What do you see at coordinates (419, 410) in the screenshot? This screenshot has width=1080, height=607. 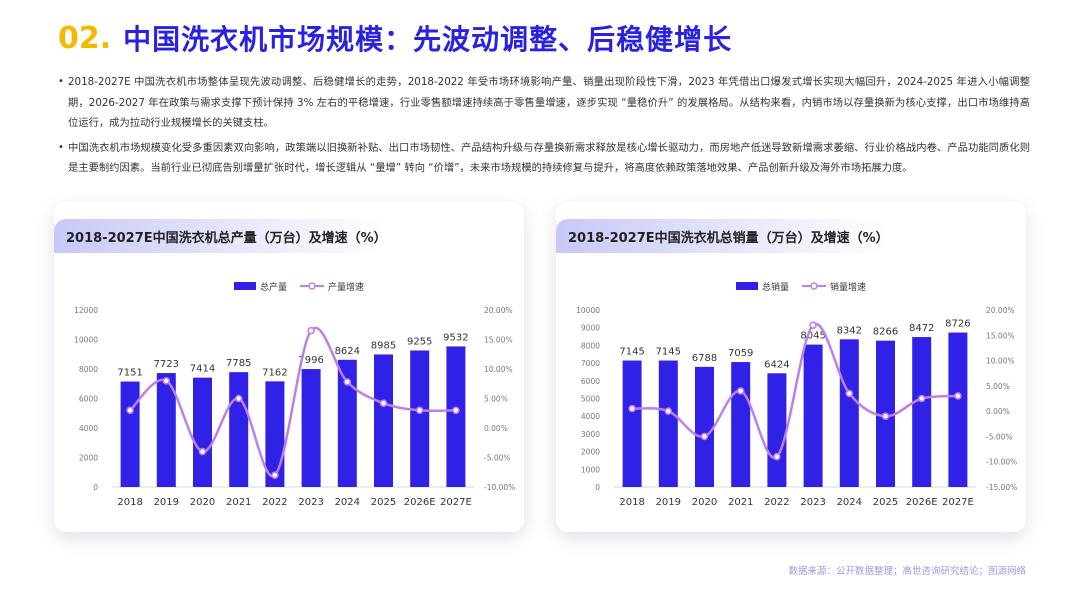 I see `line-point-2026E` at bounding box center [419, 410].